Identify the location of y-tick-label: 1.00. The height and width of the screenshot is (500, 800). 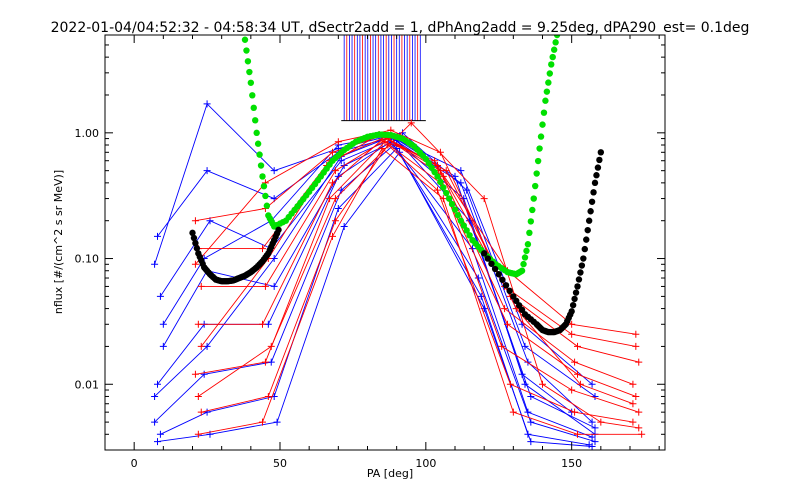
(87, 133).